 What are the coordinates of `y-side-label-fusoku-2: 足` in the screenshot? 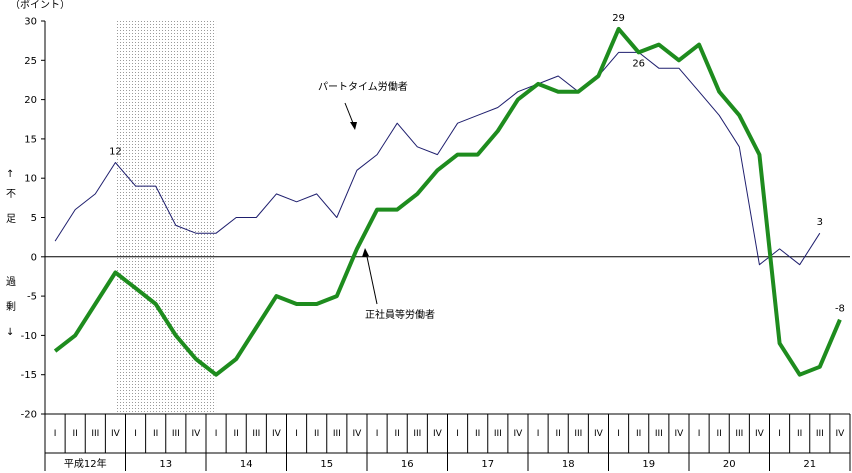 It's located at (11, 219).